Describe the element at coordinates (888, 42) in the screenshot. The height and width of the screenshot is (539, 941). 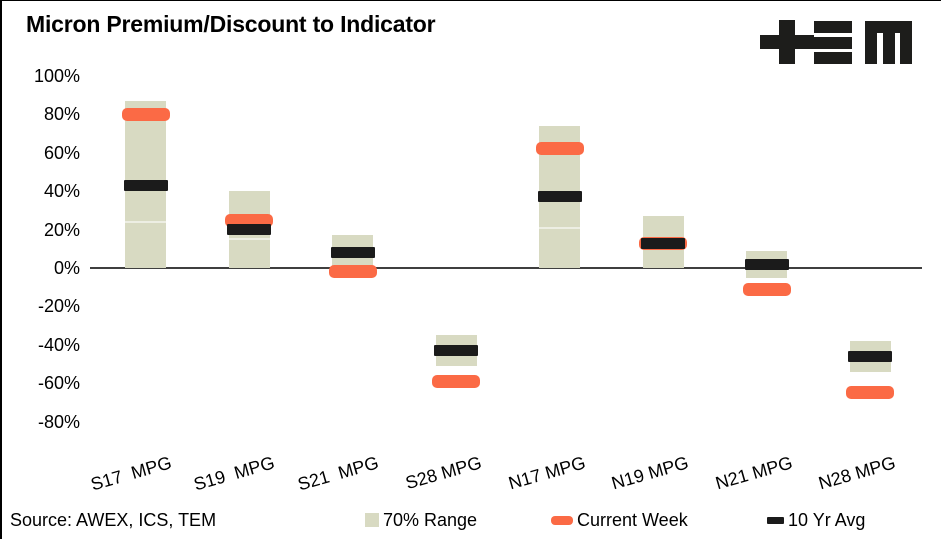
I see `logo-m-icon` at that location.